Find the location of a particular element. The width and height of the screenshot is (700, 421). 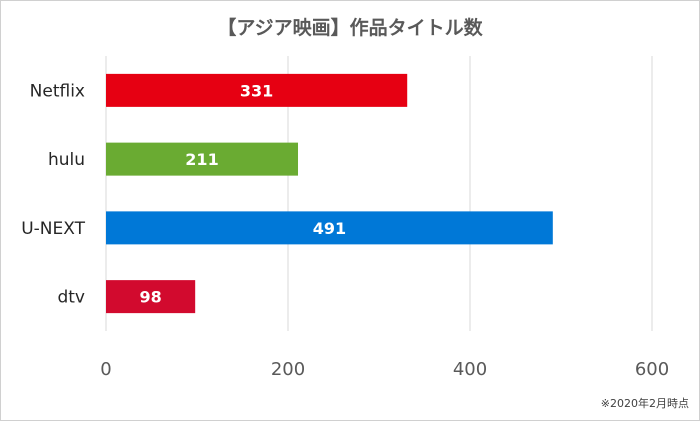

data-label-dtv: 98 is located at coordinates (150, 297).